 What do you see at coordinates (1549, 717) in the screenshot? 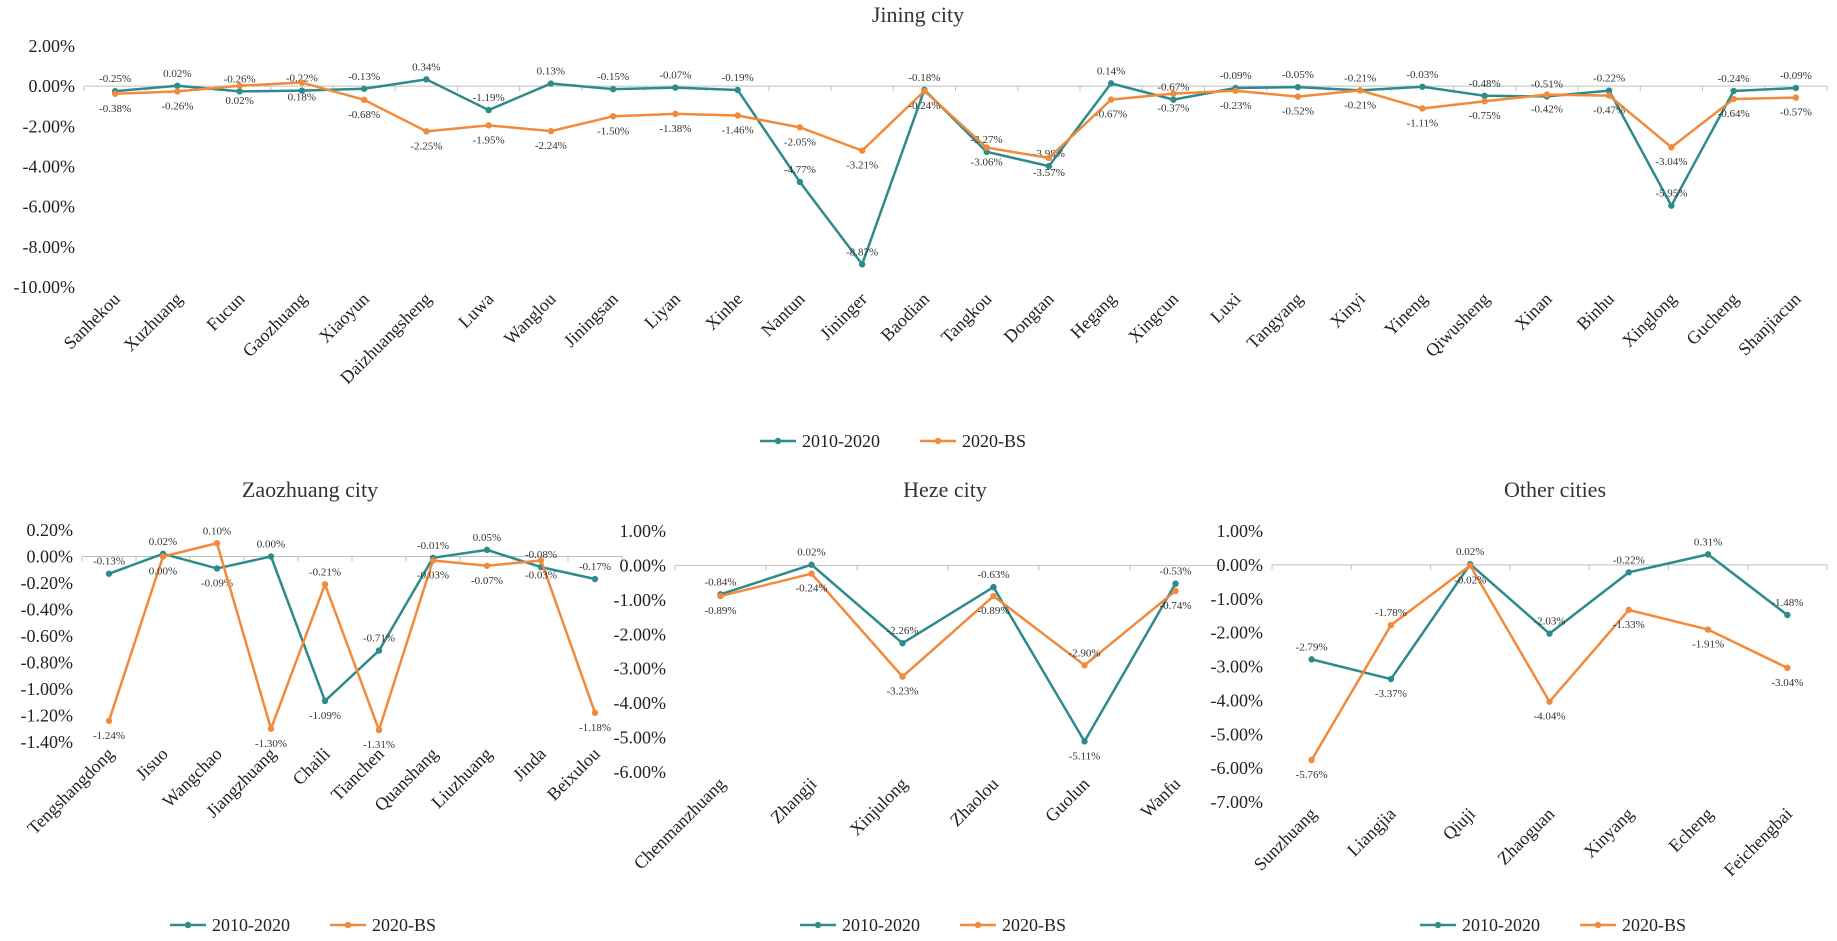
I see `other-series-2-data-label: -4.04%` at bounding box center [1549, 717].